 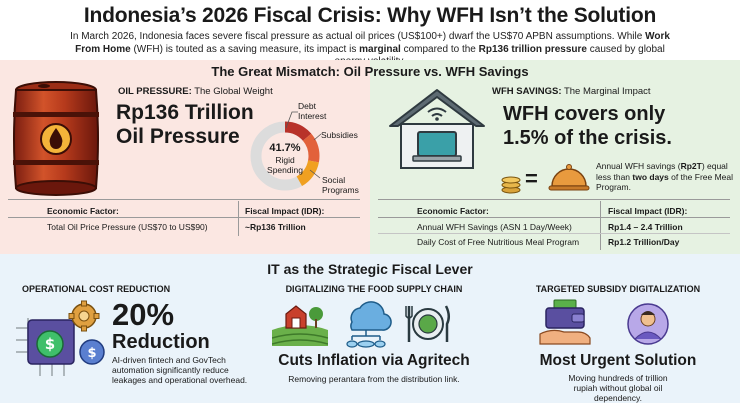 I want to click on wfh-table-row1-impact: Rp1.4 – 2.4 Trillion, so click(x=645, y=227).